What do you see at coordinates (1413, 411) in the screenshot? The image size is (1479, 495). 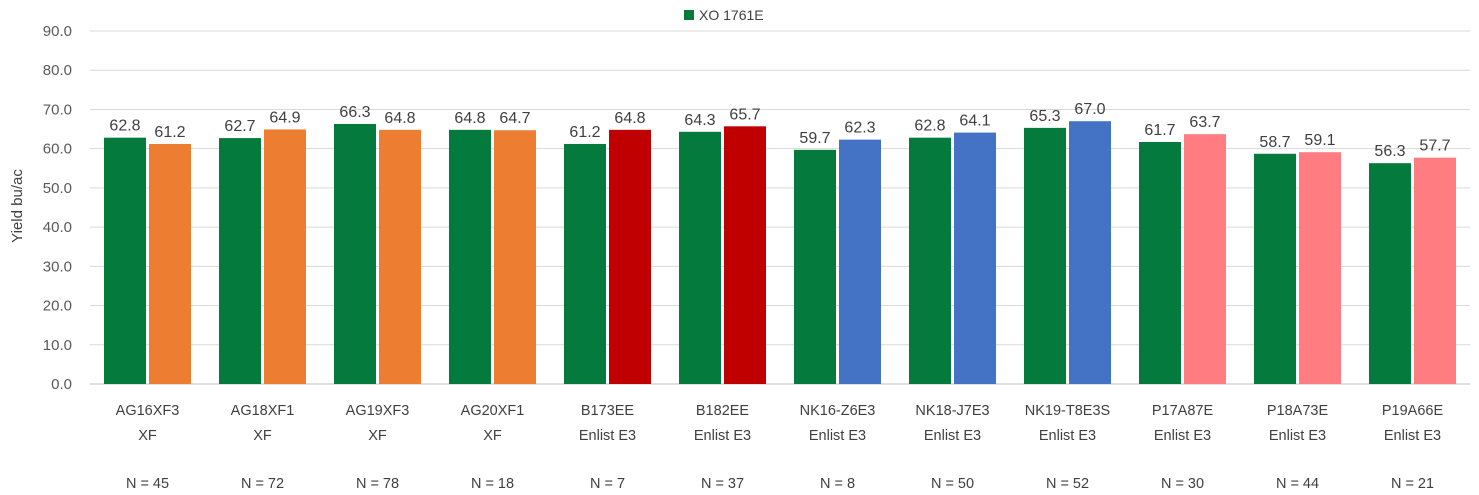 I see `category-label-line1: P19A66E` at bounding box center [1413, 411].